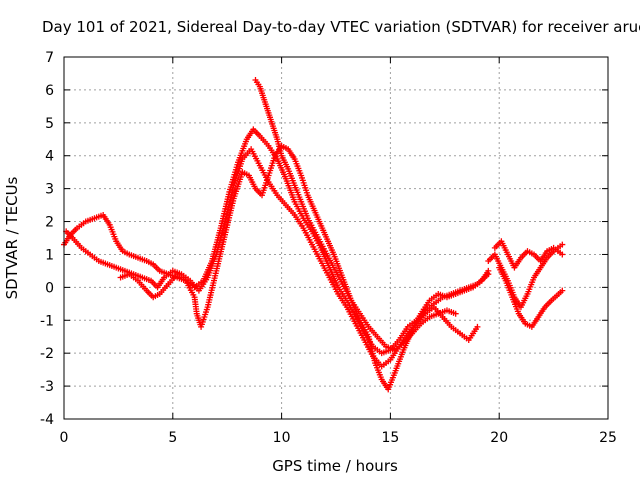  Describe the element at coordinates (49, 157) in the screenshot. I see `y-tick-label: 4` at that location.